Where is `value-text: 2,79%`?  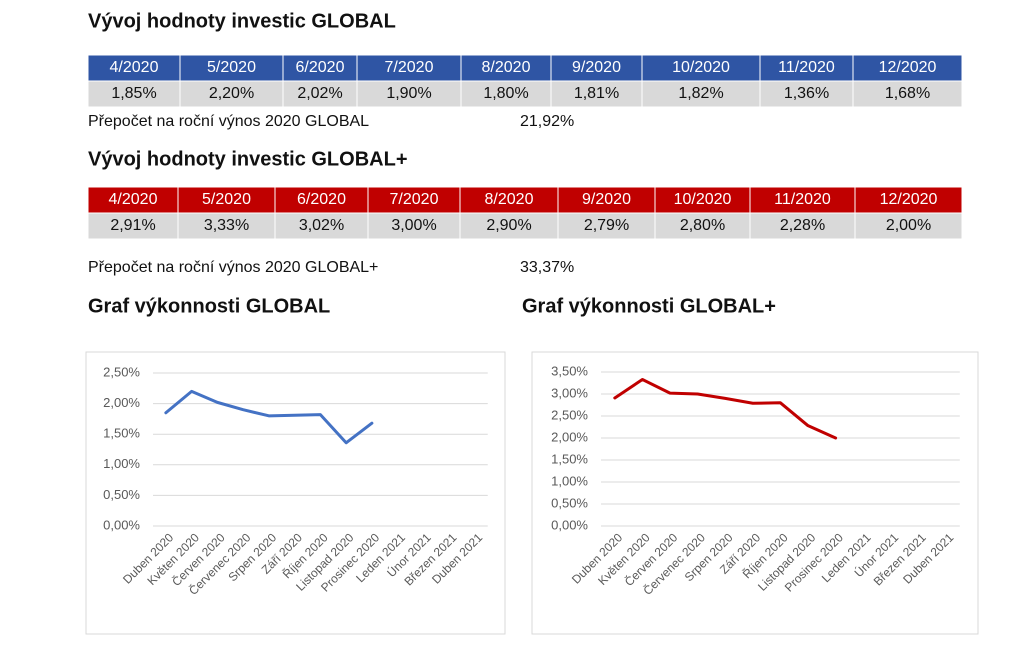
value-text: 2,79% is located at coordinates (606, 225).